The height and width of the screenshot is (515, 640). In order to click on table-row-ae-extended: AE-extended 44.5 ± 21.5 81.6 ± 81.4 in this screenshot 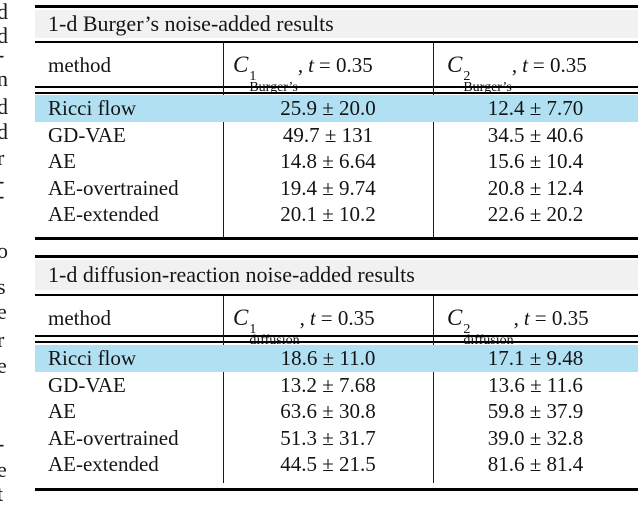, I will do `click(336, 464)`.